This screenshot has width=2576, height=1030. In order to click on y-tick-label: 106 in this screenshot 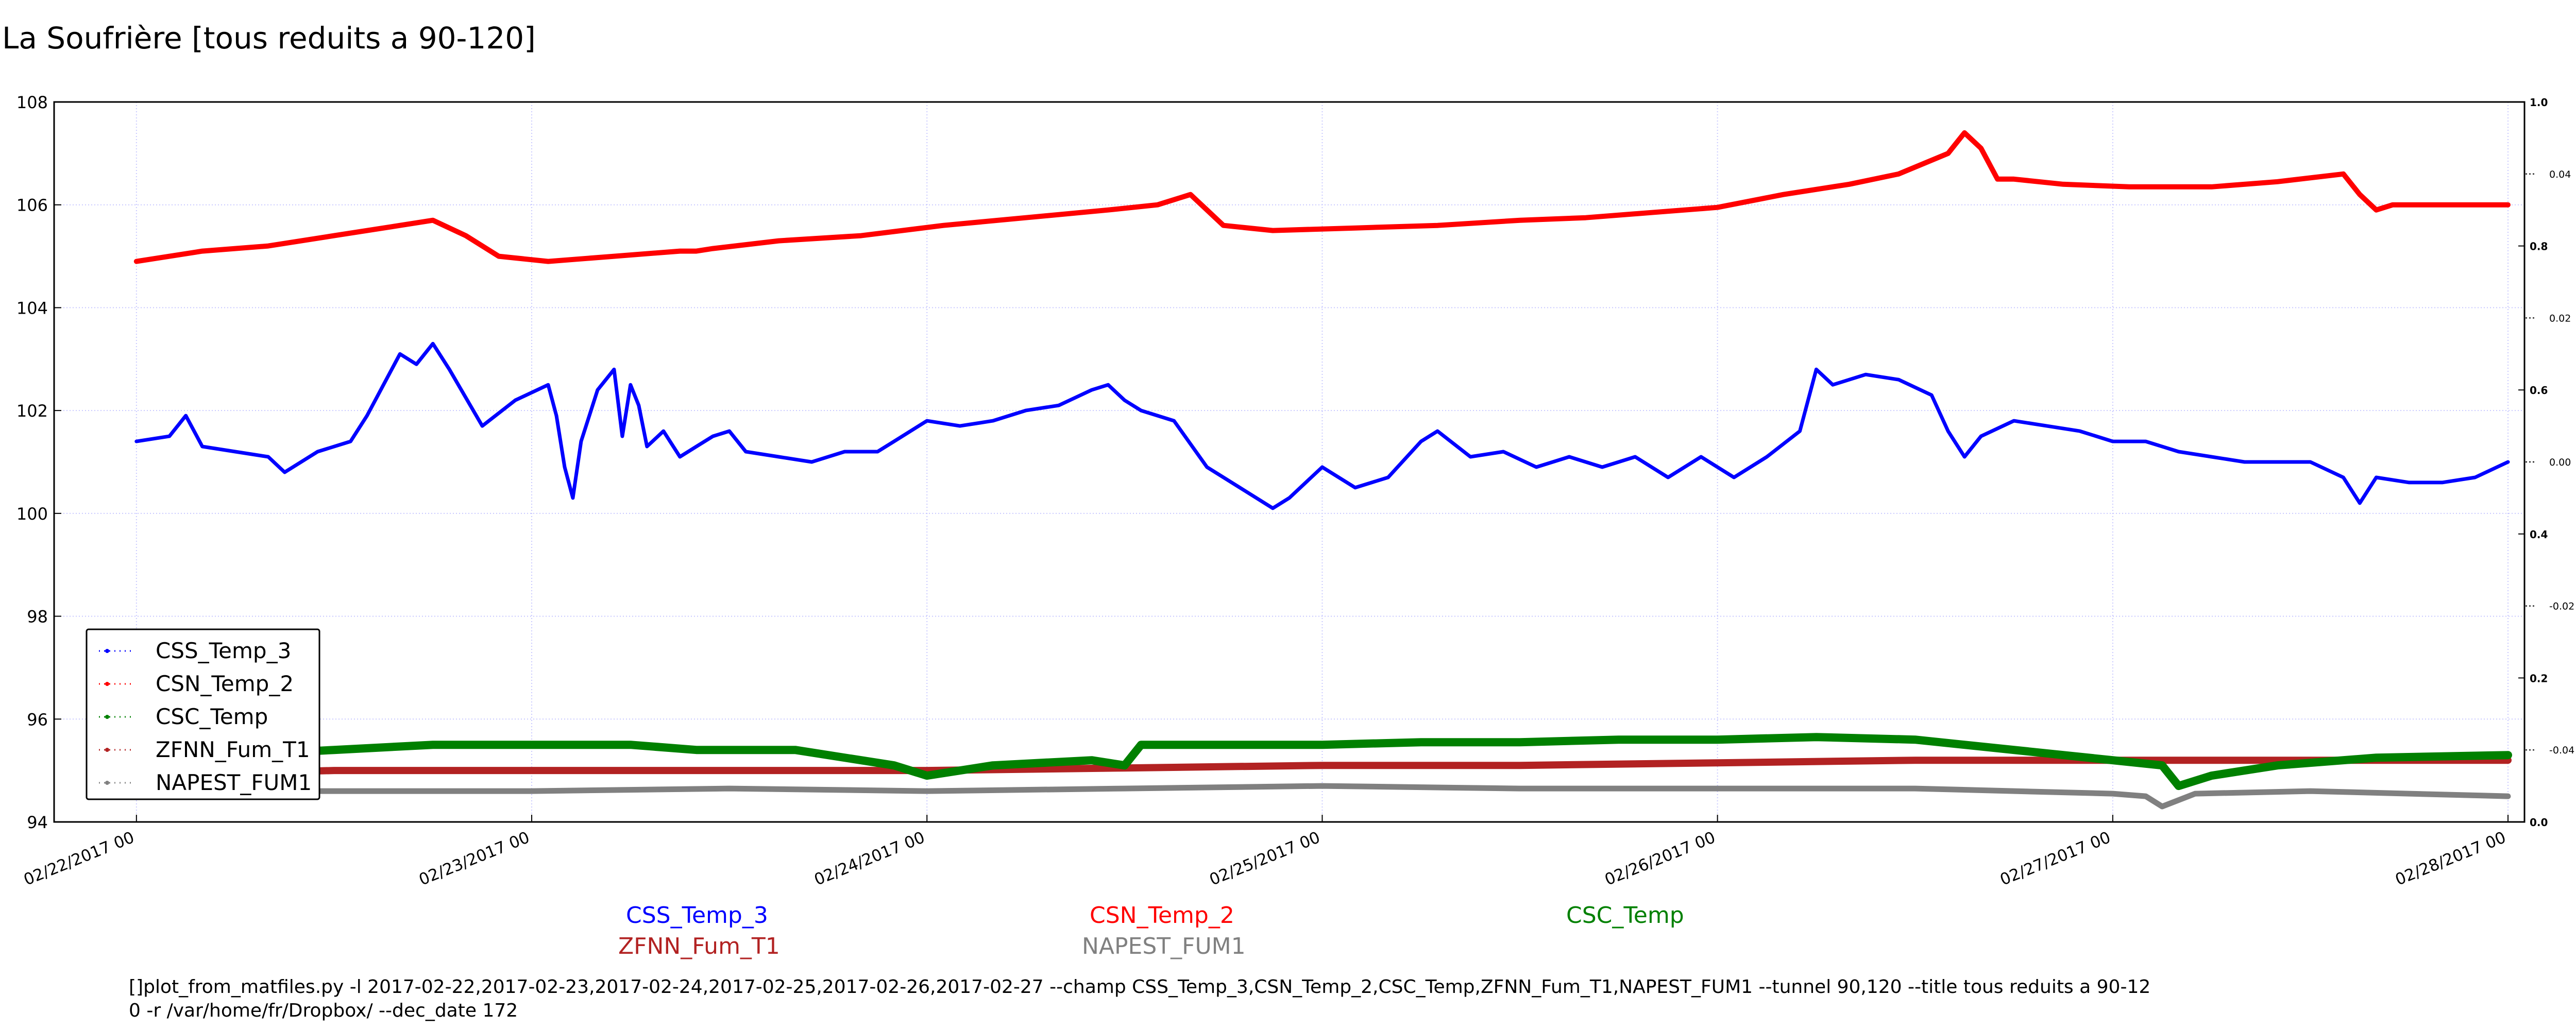, I will do `click(32, 205)`.